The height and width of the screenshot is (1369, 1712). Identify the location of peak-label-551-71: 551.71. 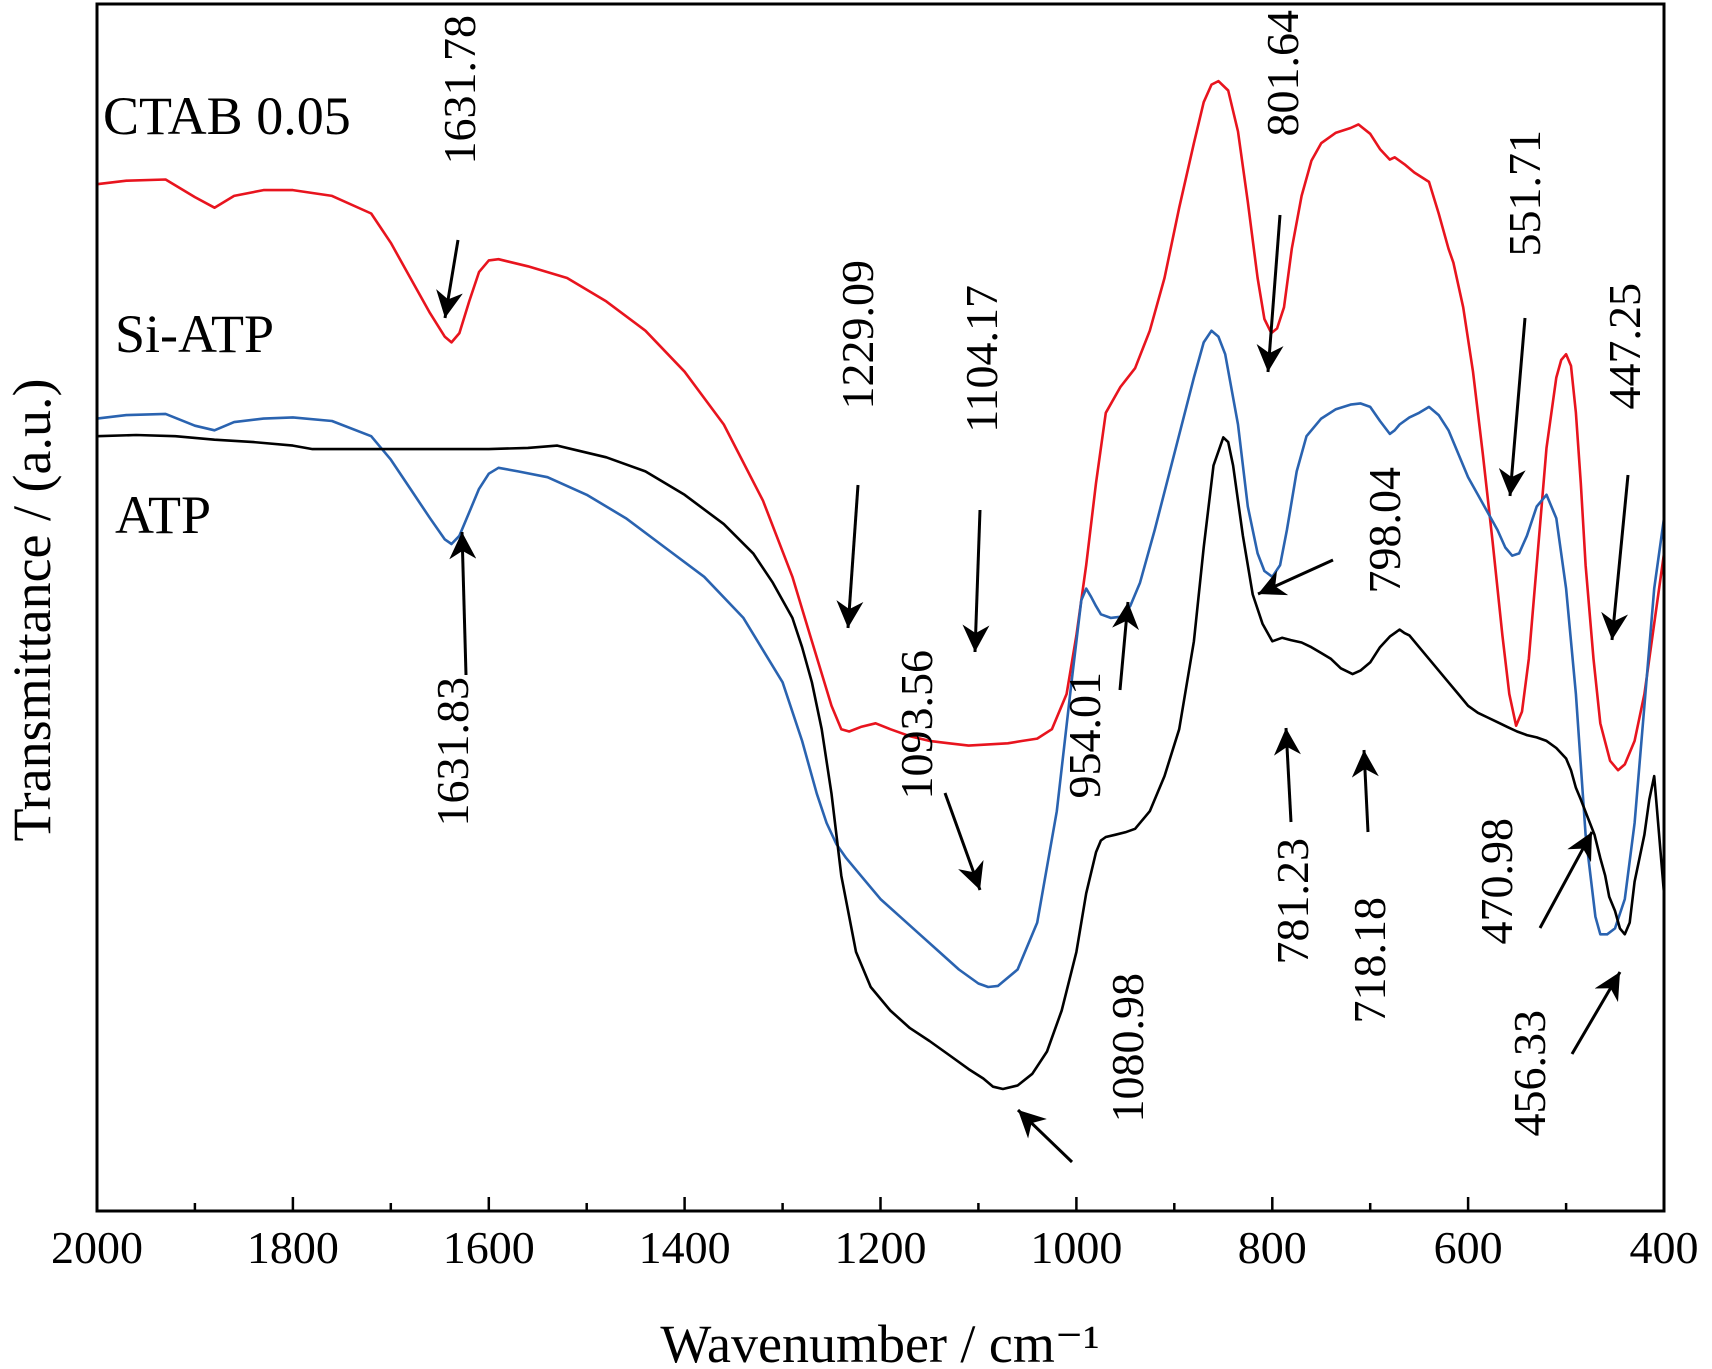
(1524, 193).